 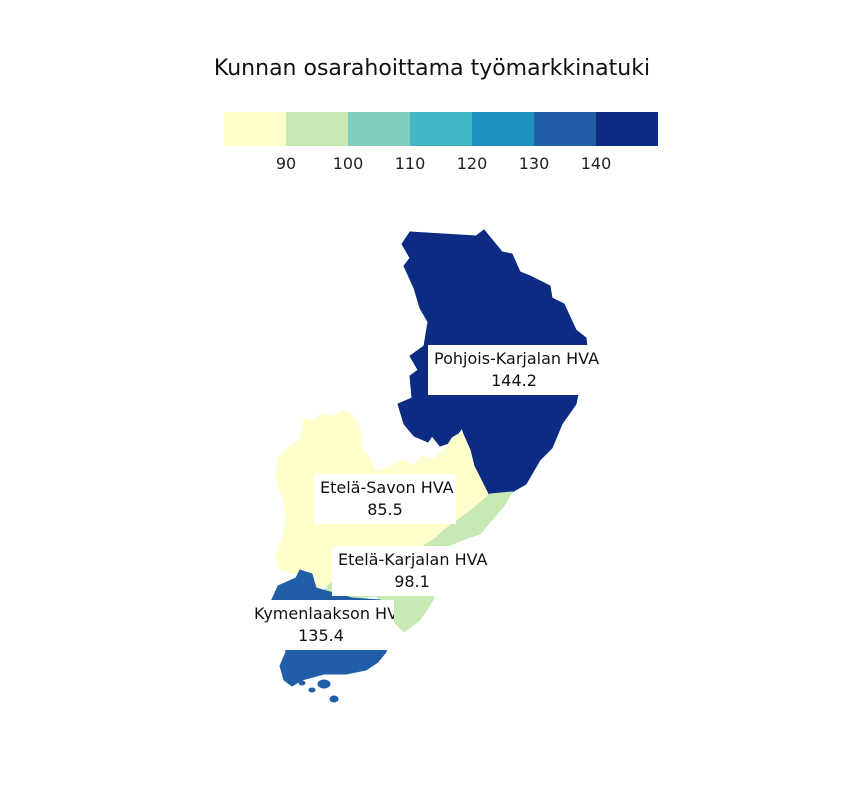 I want to click on region-name: Etelä-Savon HVA, so click(x=387, y=487).